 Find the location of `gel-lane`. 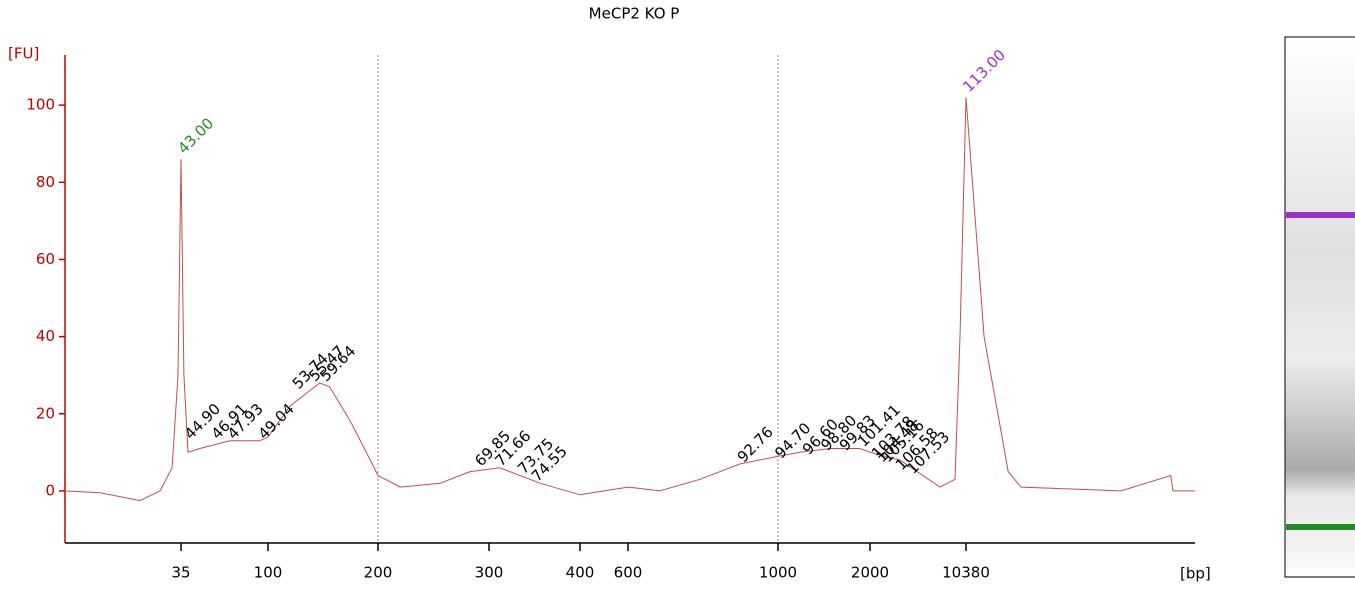

gel-lane is located at coordinates (1319, 307).